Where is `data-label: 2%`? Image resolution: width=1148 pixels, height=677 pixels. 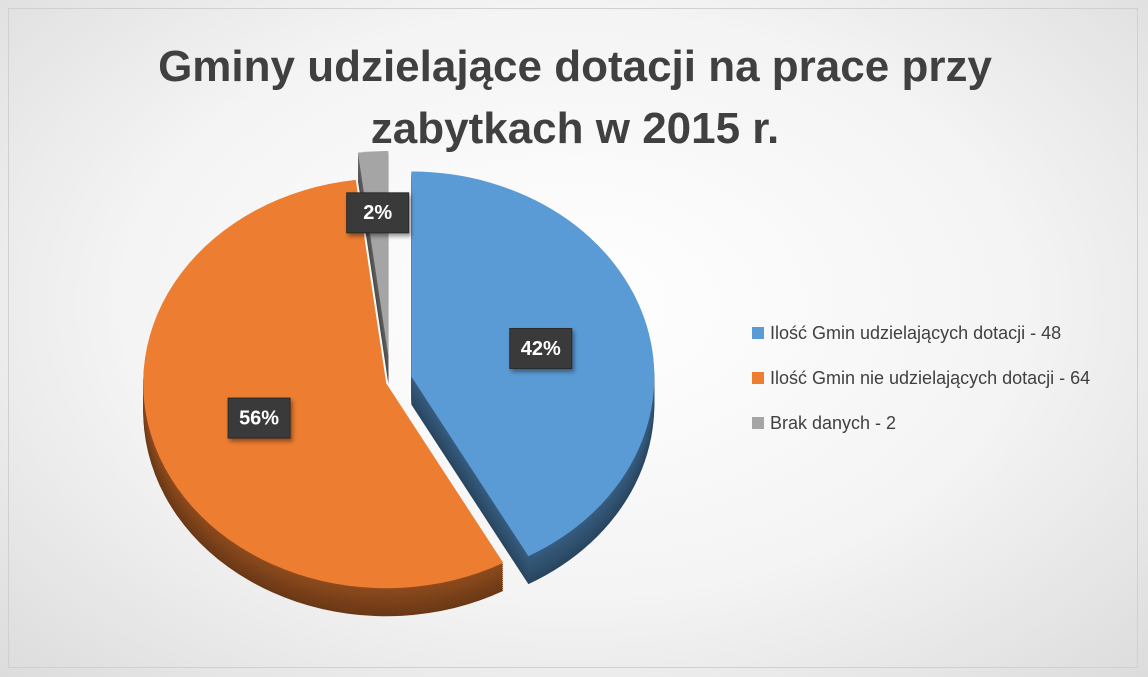
data-label: 2% is located at coordinates (377, 213).